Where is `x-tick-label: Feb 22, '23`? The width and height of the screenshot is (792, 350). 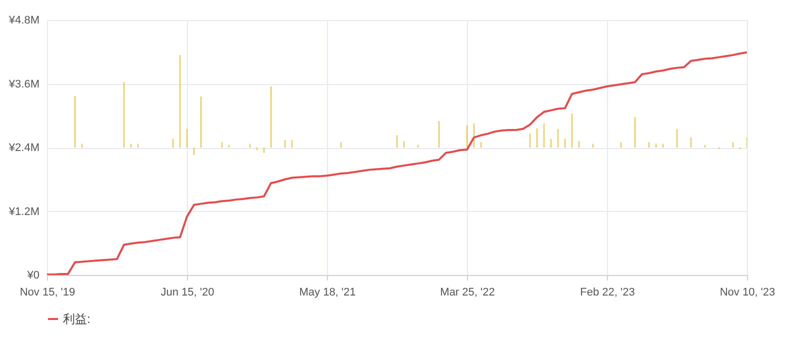 x-tick-label: Feb 22, '23 is located at coordinates (607, 292).